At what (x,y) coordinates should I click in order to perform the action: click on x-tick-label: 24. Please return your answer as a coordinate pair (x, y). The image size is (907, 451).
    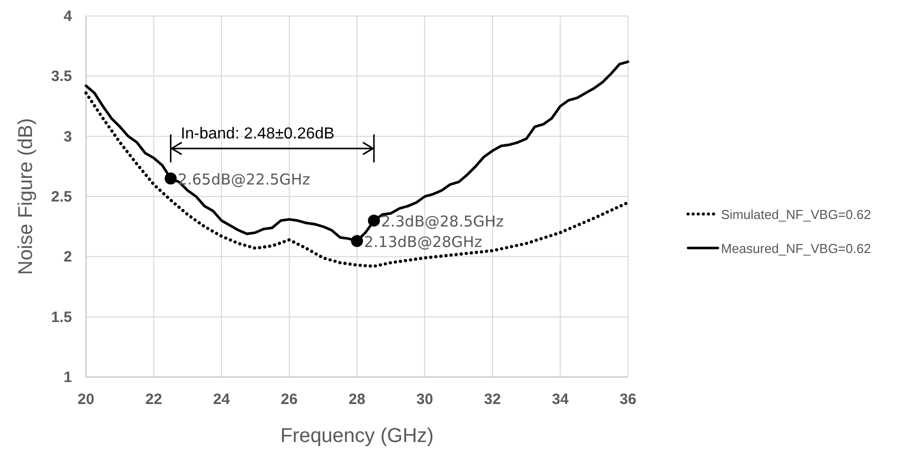
    Looking at the image, I should click on (221, 399).